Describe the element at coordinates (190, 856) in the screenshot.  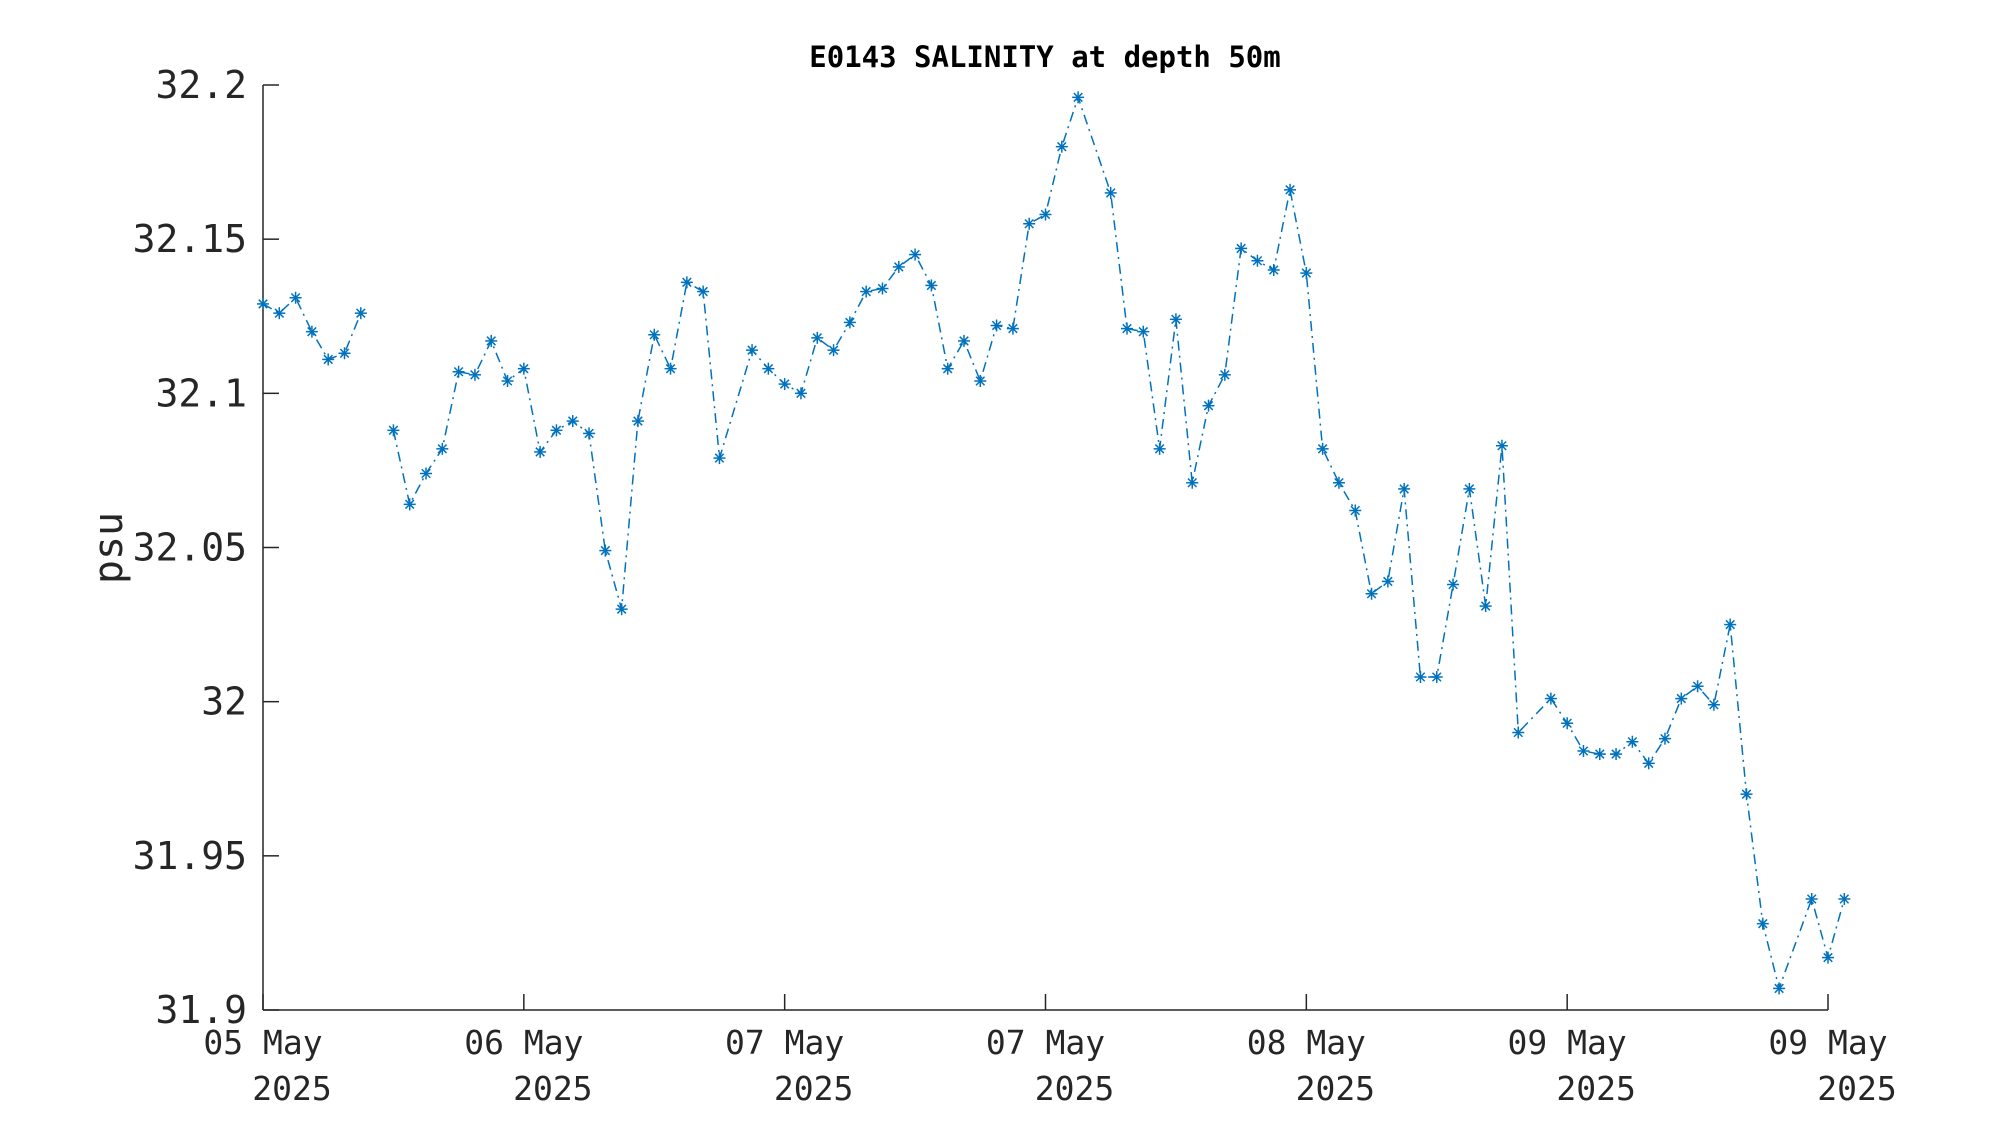
I see `y-tick-label: 31.95` at that location.